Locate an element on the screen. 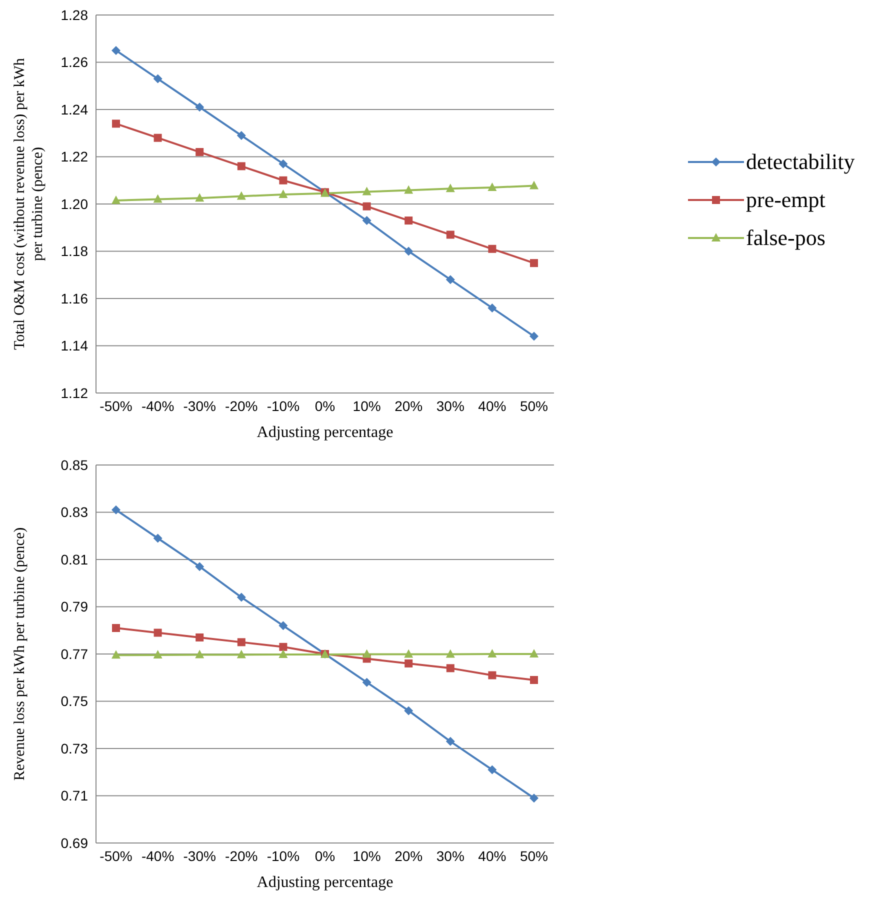  y-tick-label: 1.18 is located at coordinates (74, 251).